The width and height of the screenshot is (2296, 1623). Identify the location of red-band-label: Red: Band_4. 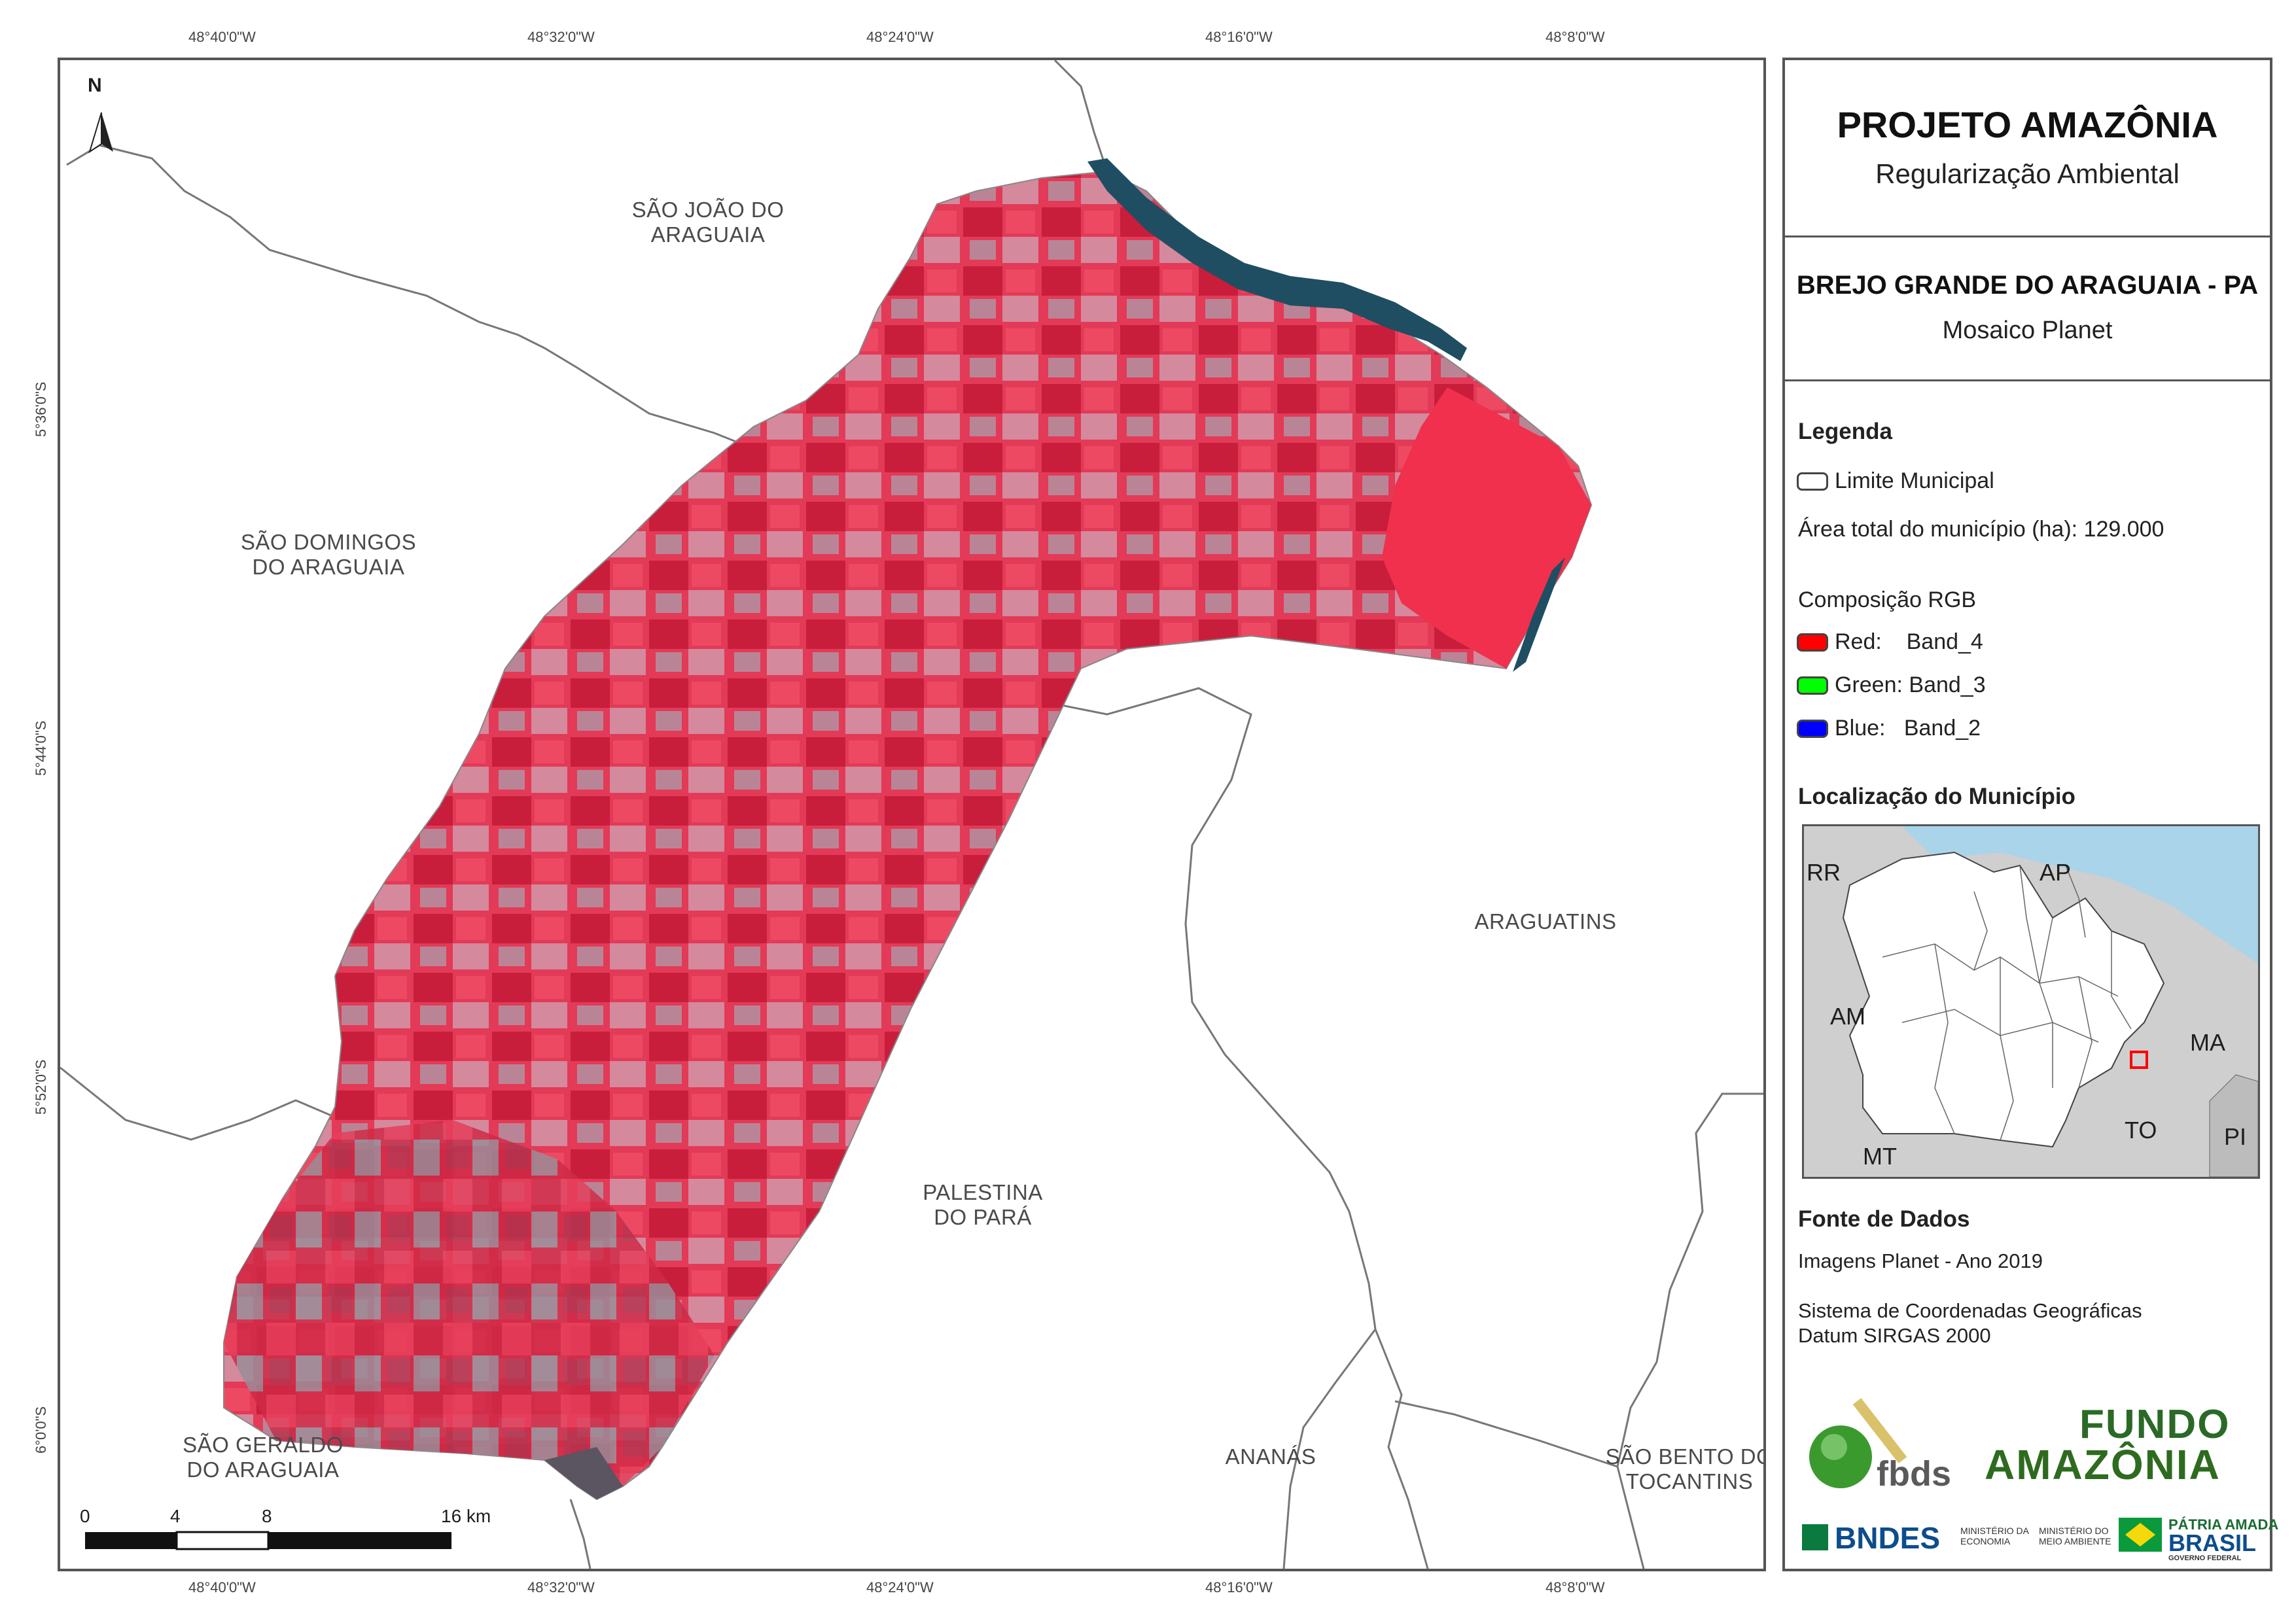
(1909, 641).